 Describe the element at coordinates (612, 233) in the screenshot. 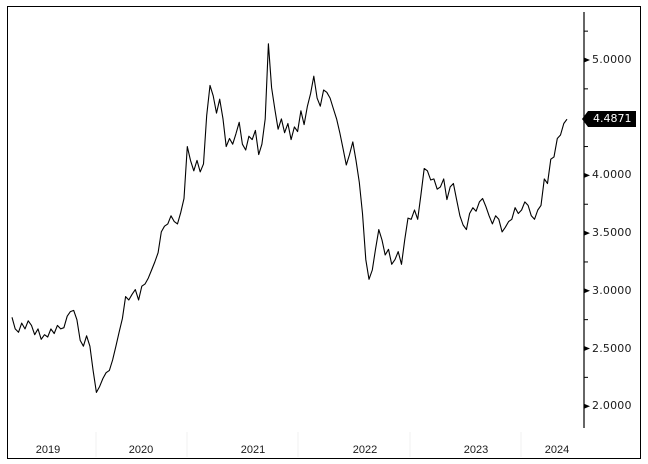

I see `y-tick-label: 3.5000` at that location.